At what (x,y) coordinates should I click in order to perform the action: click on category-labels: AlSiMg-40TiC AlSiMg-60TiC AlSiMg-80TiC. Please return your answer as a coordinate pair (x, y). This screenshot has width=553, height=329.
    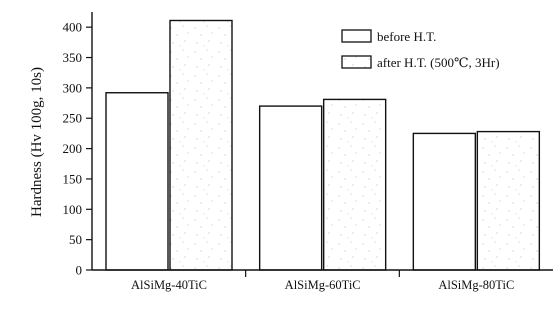
    Looking at the image, I should click on (322, 285).